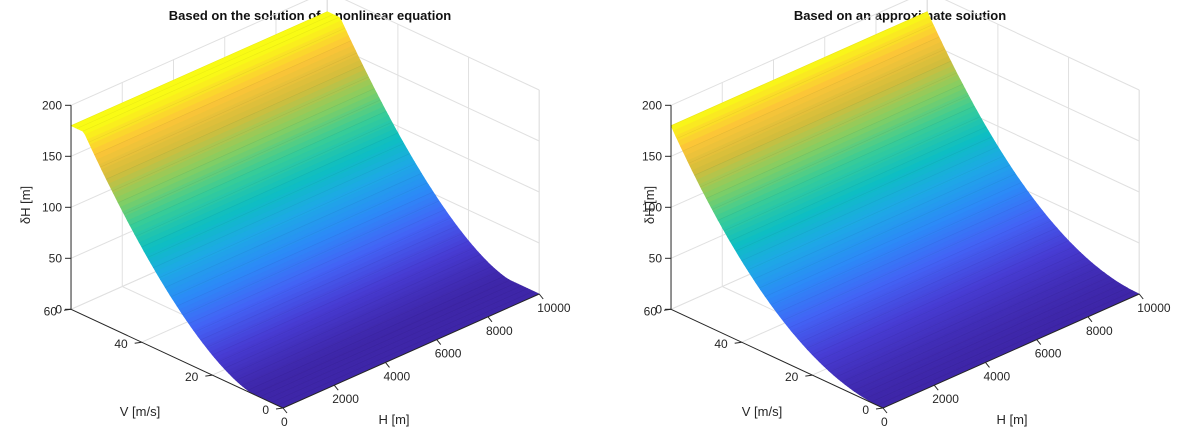  What do you see at coordinates (1048, 354) in the screenshot?
I see `x-tick-label-3: 6000` at bounding box center [1048, 354].